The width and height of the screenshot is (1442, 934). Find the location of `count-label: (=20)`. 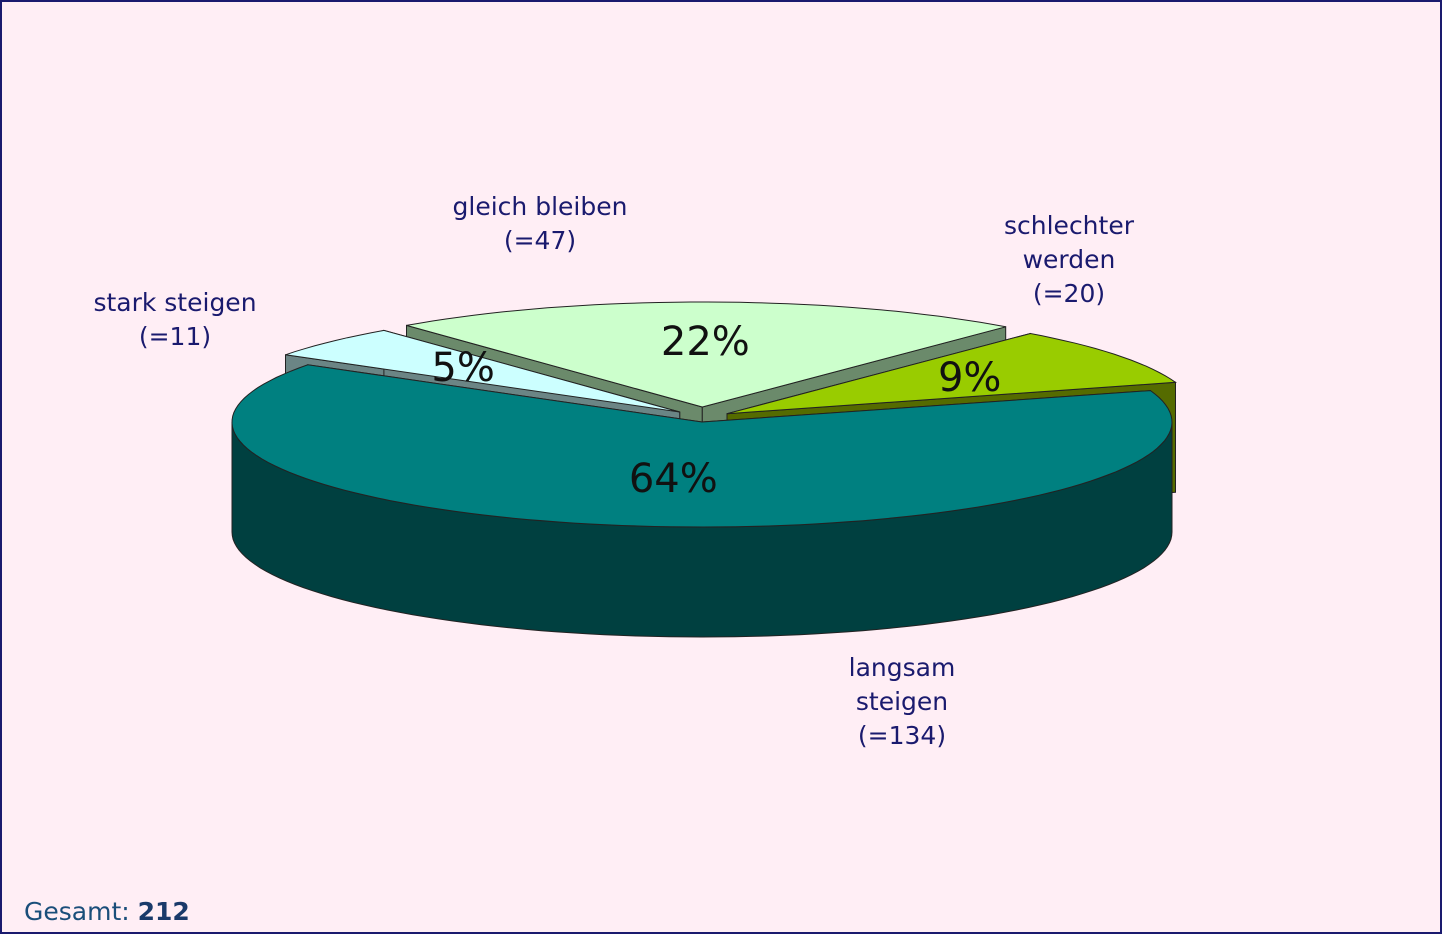

count-label: (=20) is located at coordinates (1069, 293).